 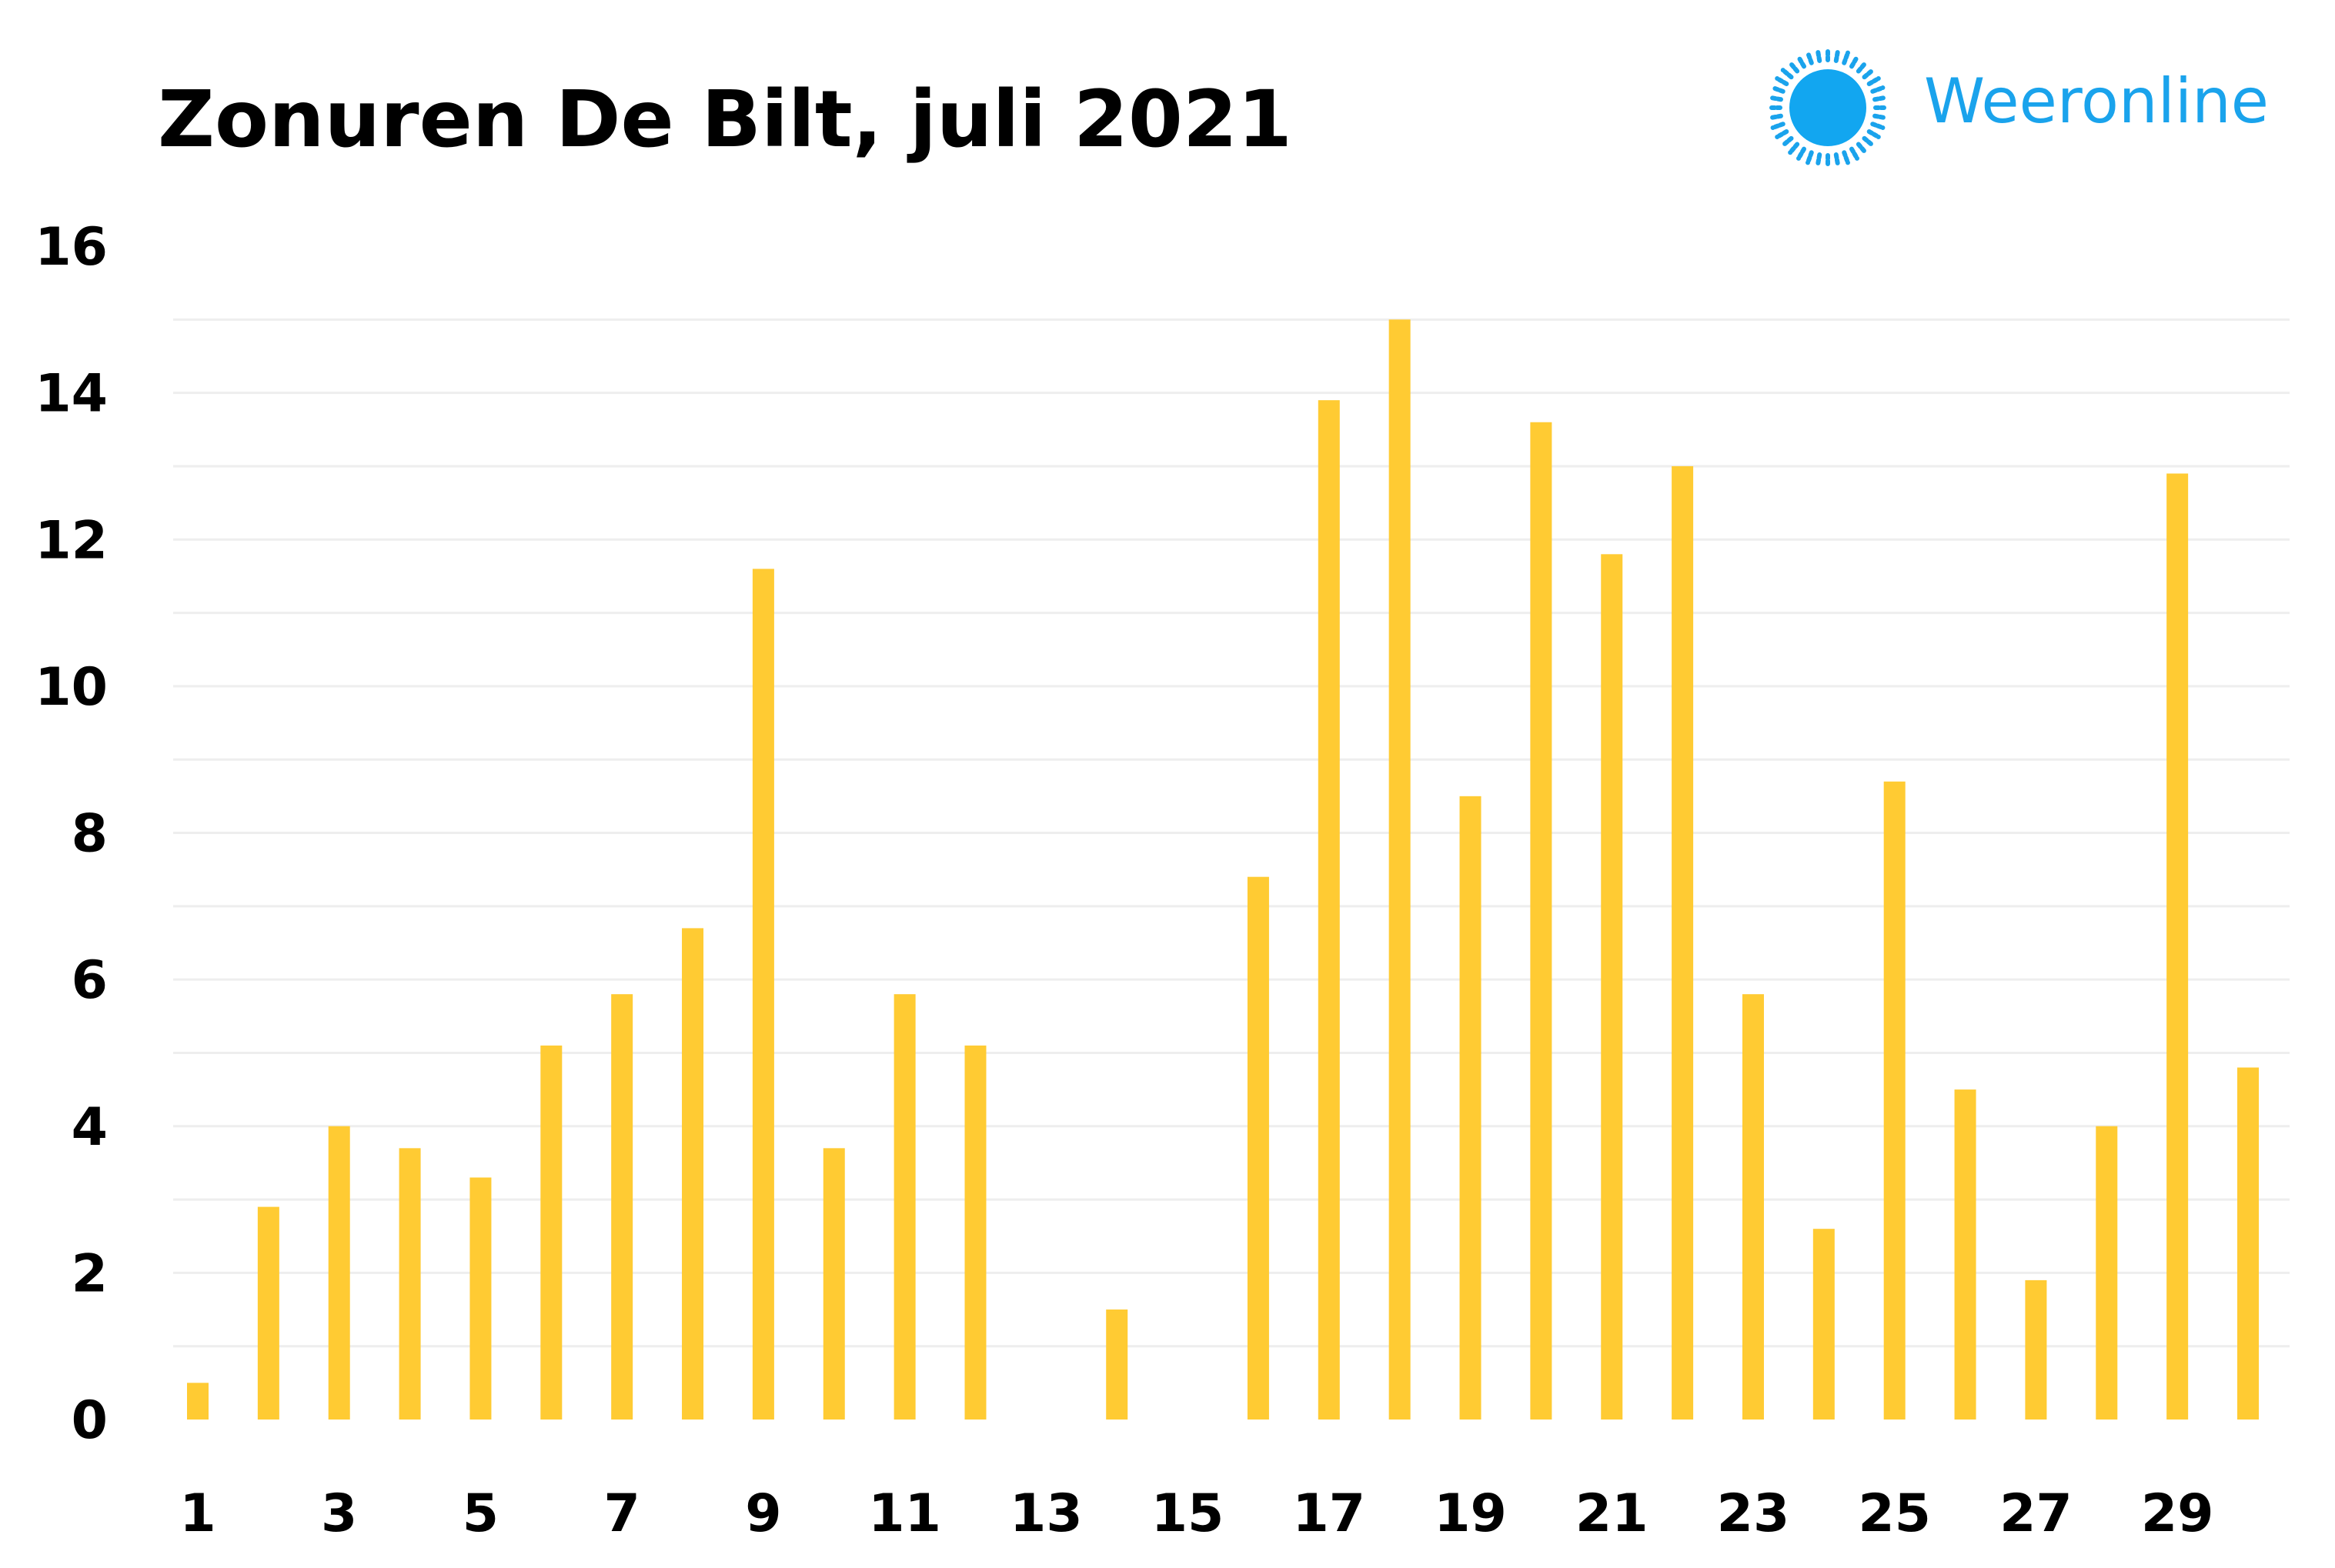 I want to click on y-axis-ticks: 0 2 4 6 8 10 12 14 16, so click(x=71, y=834).